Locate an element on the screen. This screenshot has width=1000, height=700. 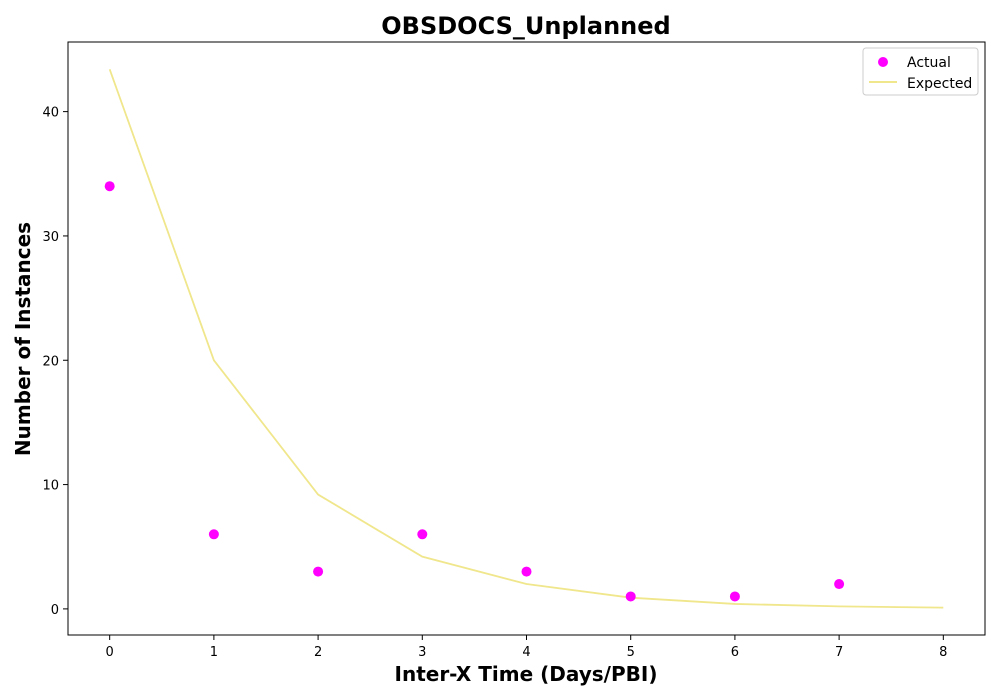
x-tick-label: 1 is located at coordinates (214, 652).